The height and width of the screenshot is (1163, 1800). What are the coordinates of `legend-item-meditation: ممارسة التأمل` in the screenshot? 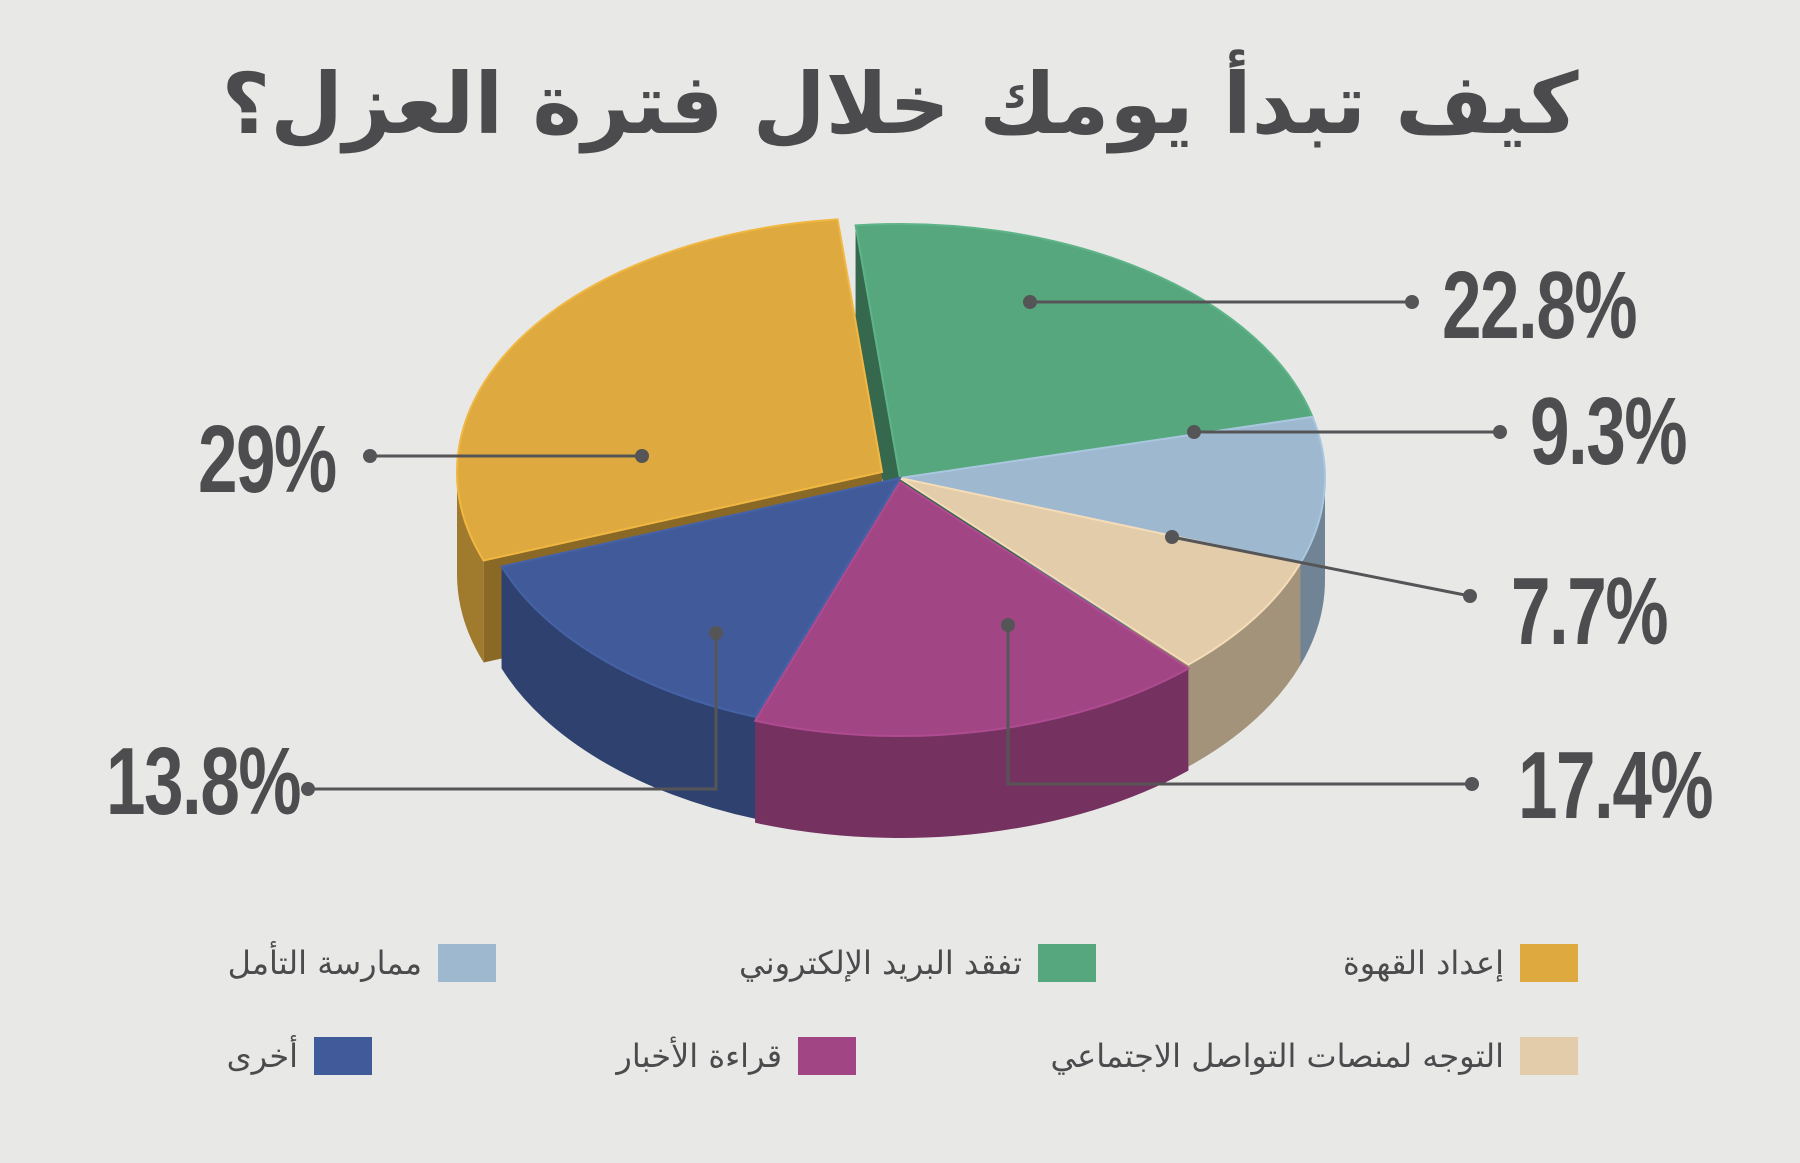 It's located at (362, 963).